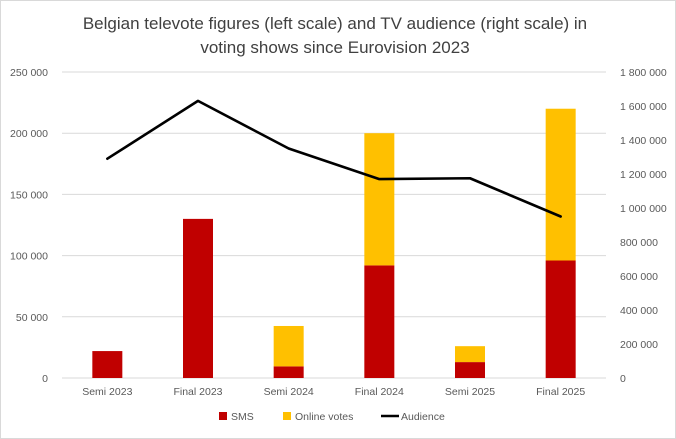 The width and height of the screenshot is (676, 439). Describe the element at coordinates (223, 416) in the screenshot. I see `legend-swatch-sms` at that location.